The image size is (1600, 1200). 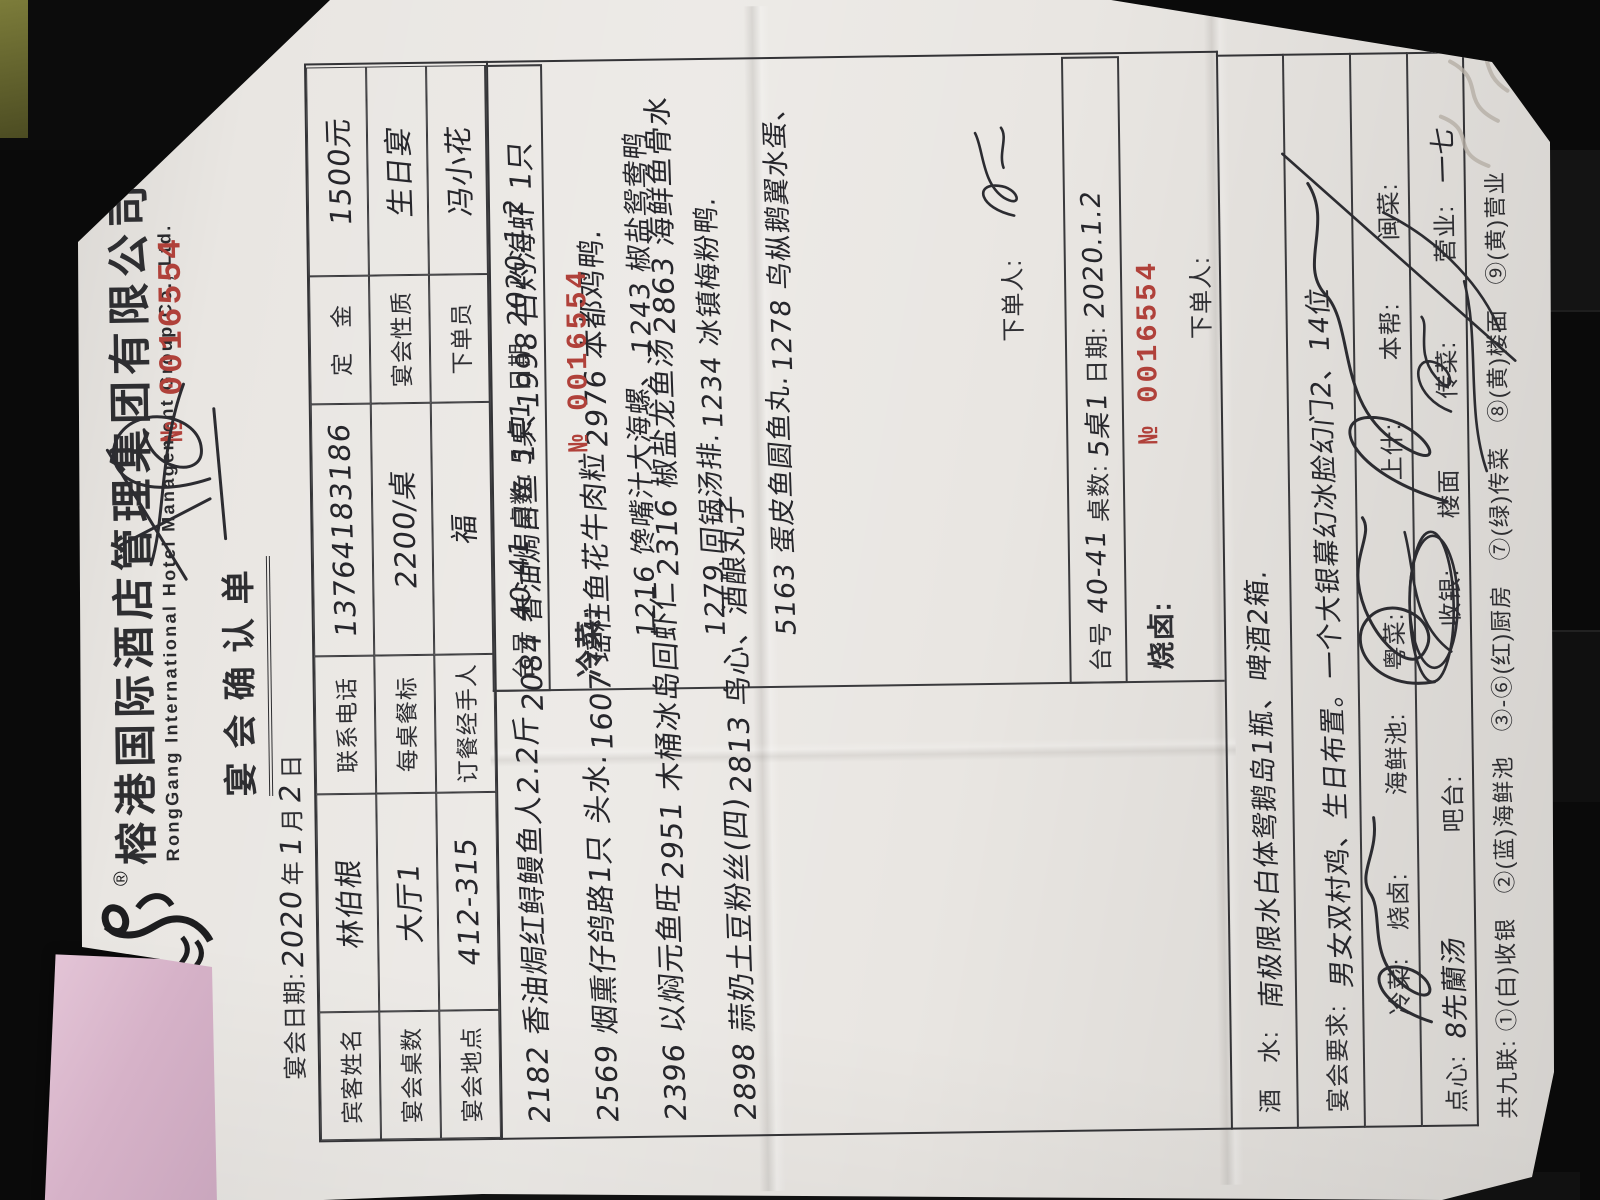 I want to click on orderer-signature, so click(x=995, y=171).